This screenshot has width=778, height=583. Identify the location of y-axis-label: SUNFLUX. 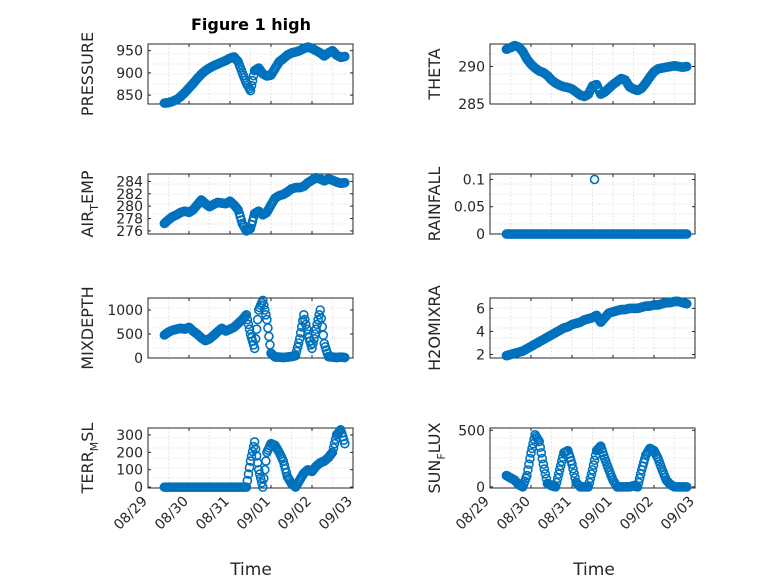
(436, 457).